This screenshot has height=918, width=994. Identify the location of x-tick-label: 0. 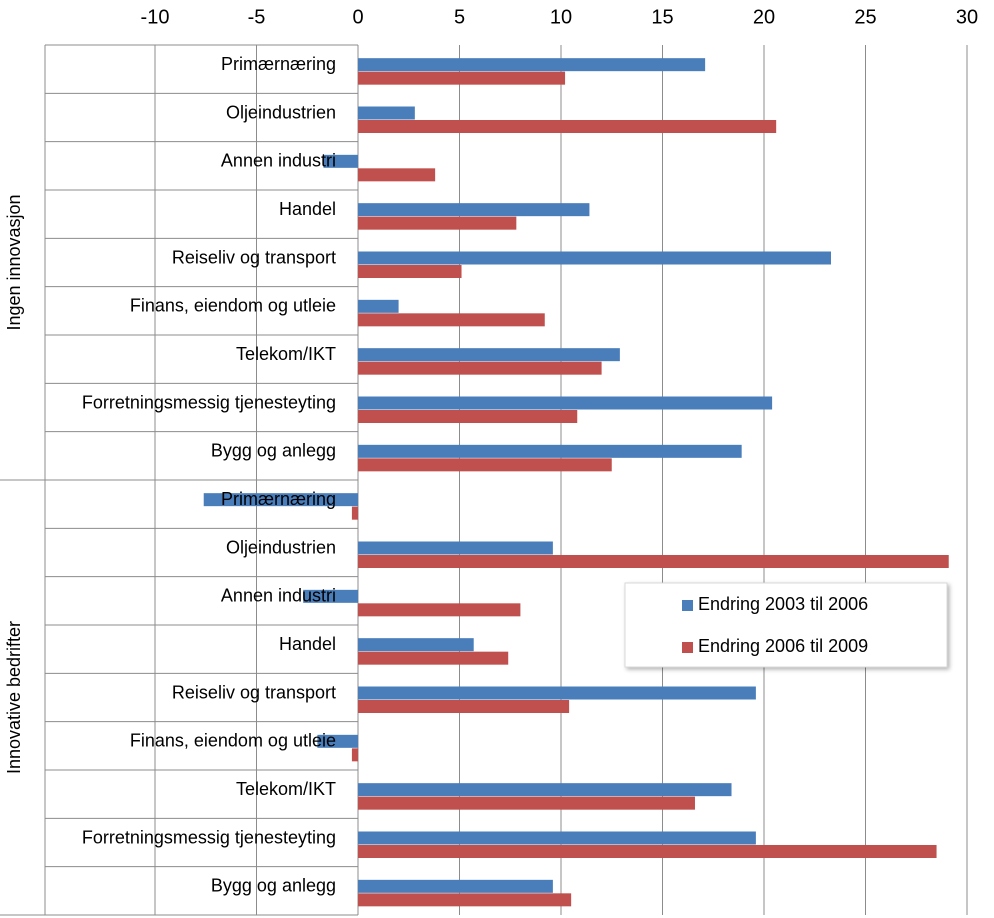
(357, 17).